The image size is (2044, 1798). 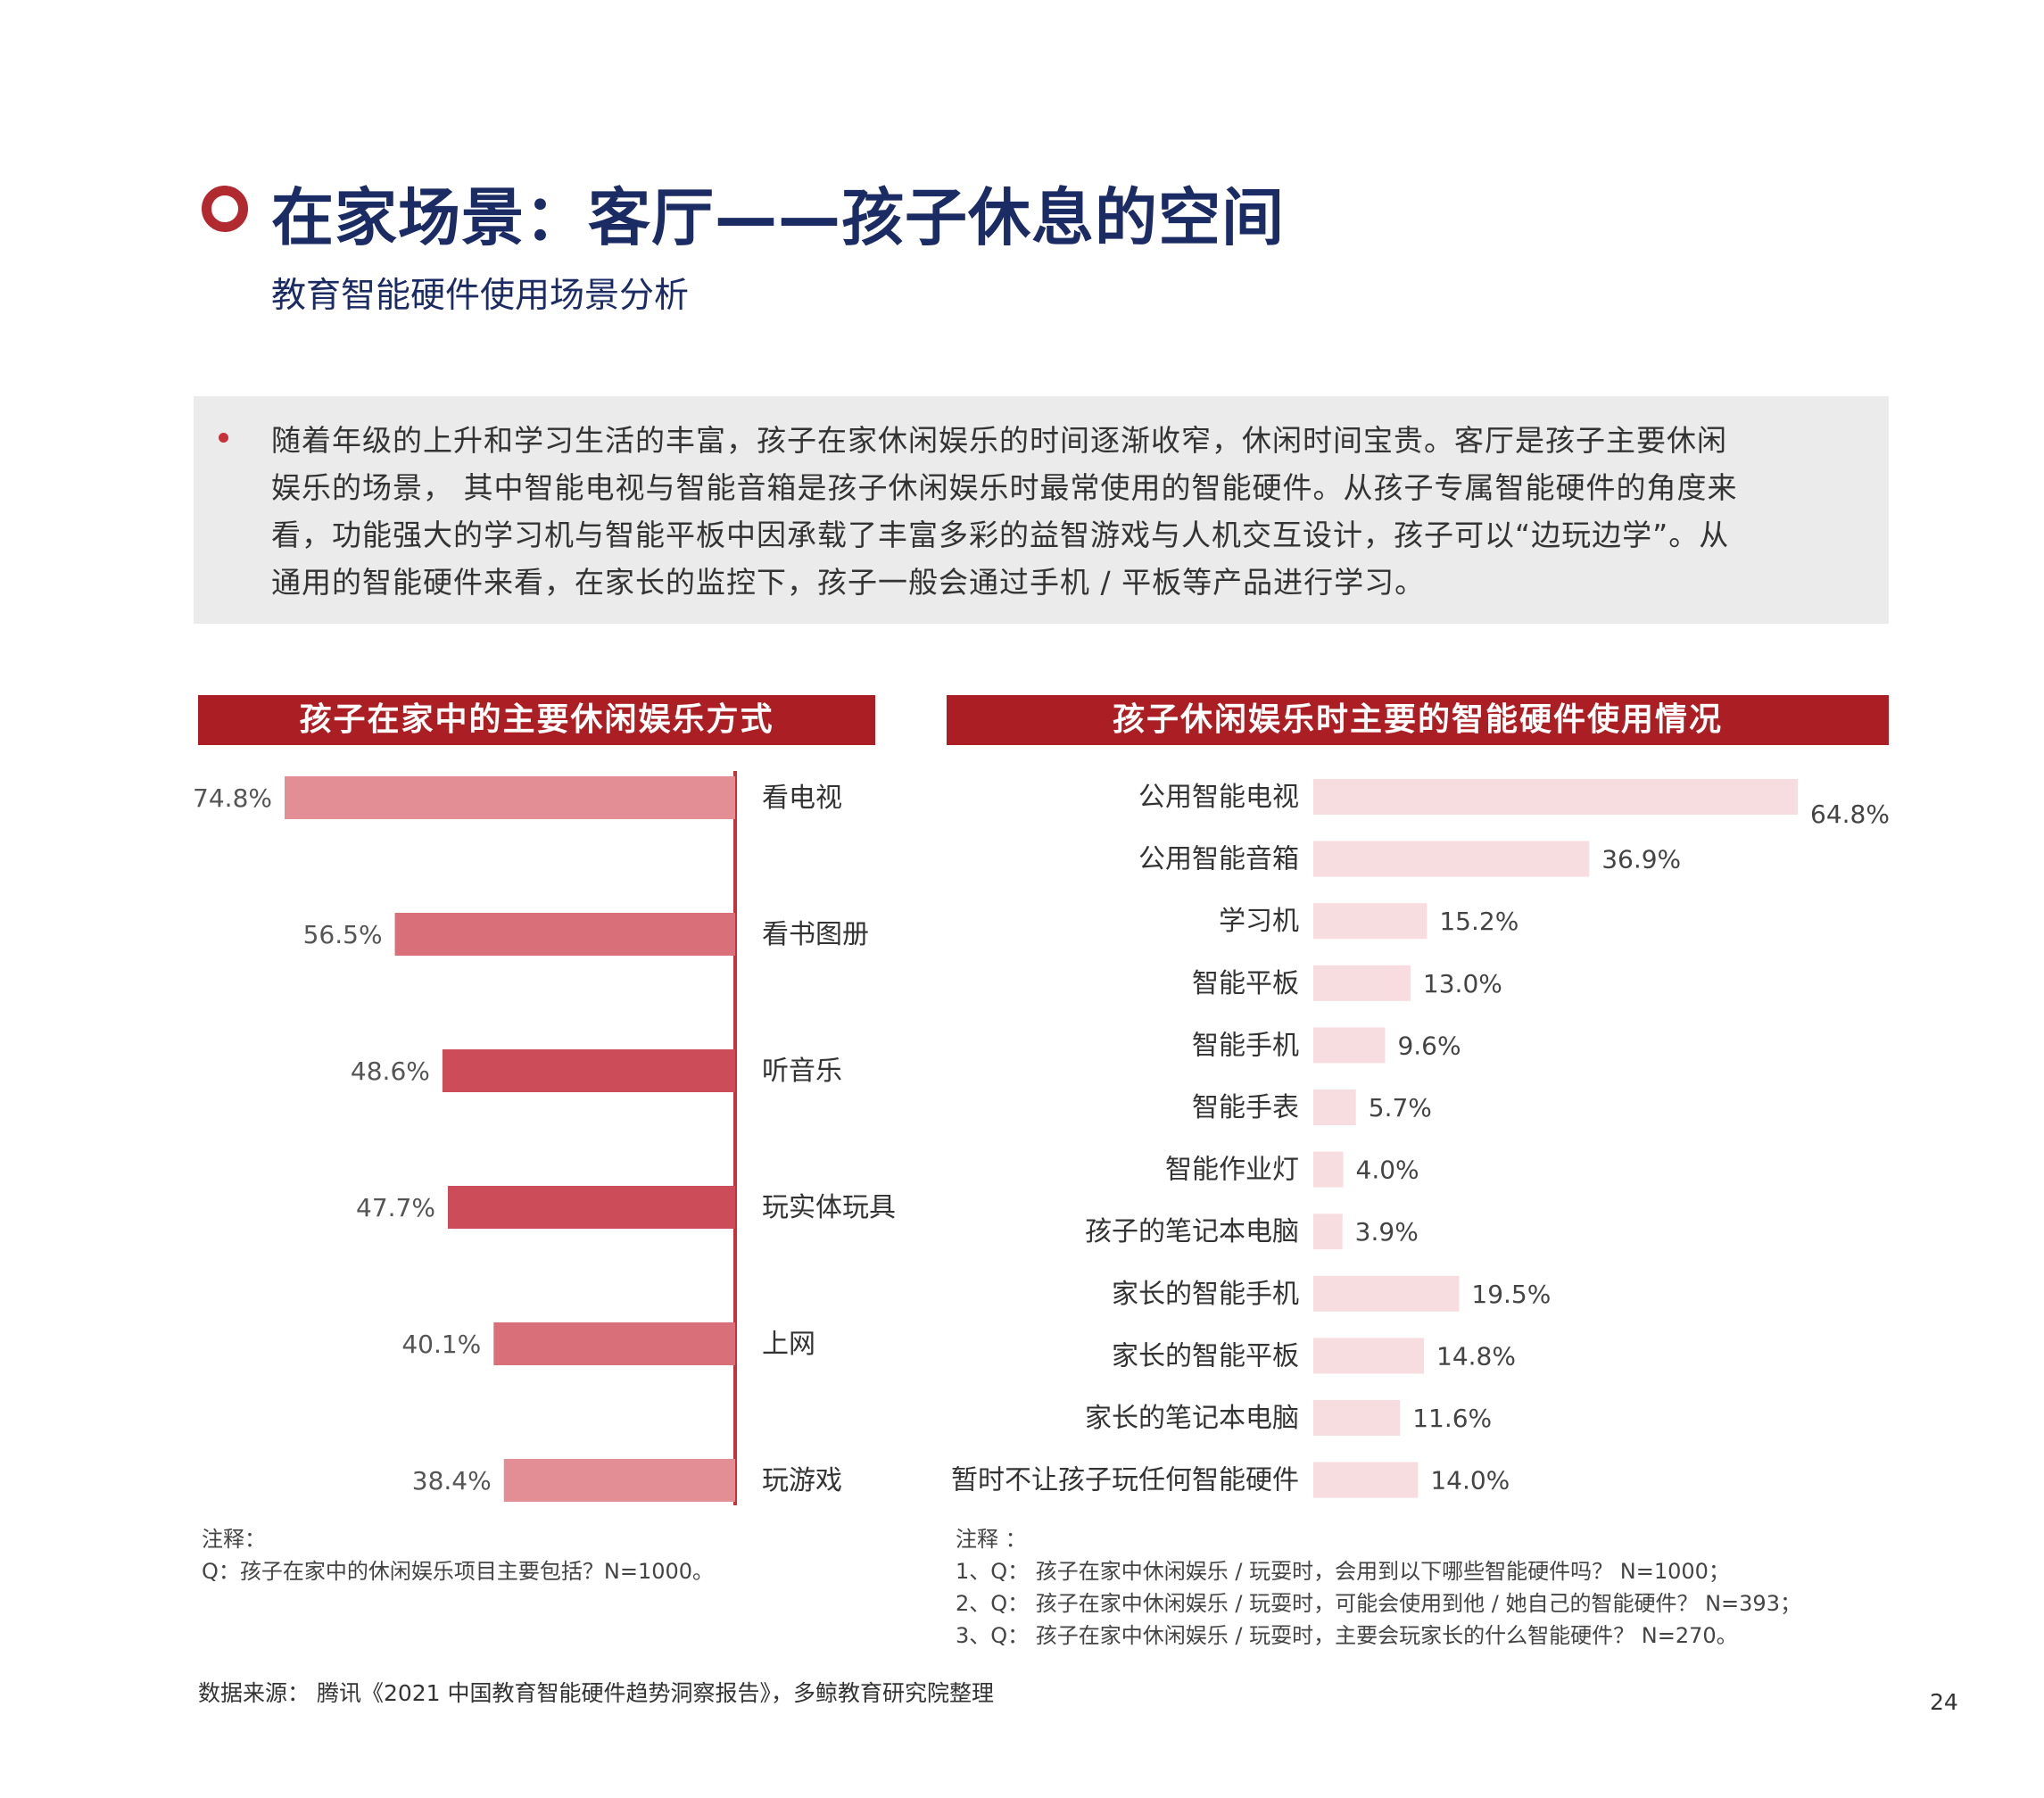 What do you see at coordinates (343, 935) in the screenshot?
I see `left-bar-value-label: 56.5%` at bounding box center [343, 935].